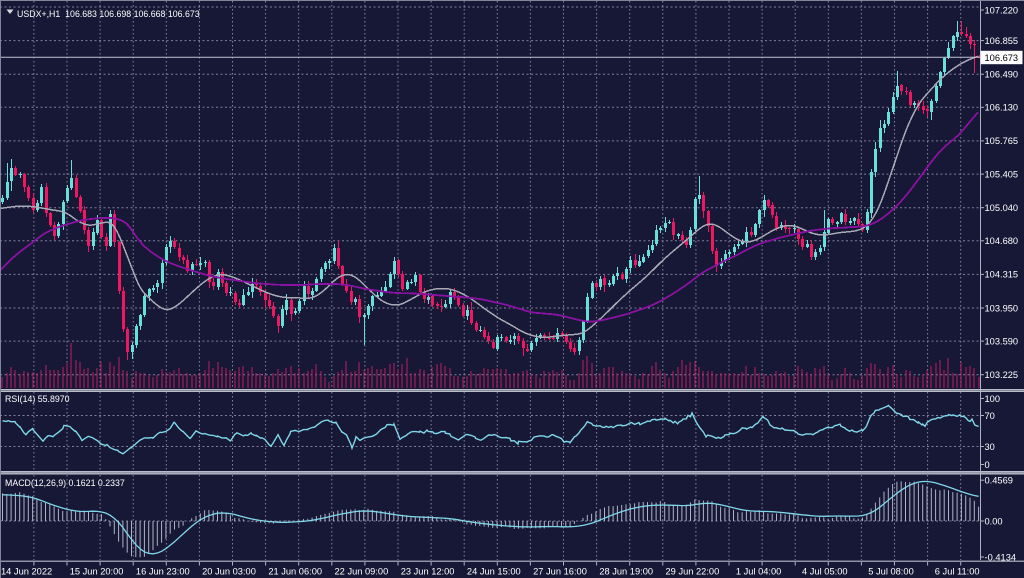 Image resolution: width=1024 pixels, height=578 pixels. Describe the element at coordinates (1002, 41) in the screenshot. I see `svg-text: 106.855` at that location.